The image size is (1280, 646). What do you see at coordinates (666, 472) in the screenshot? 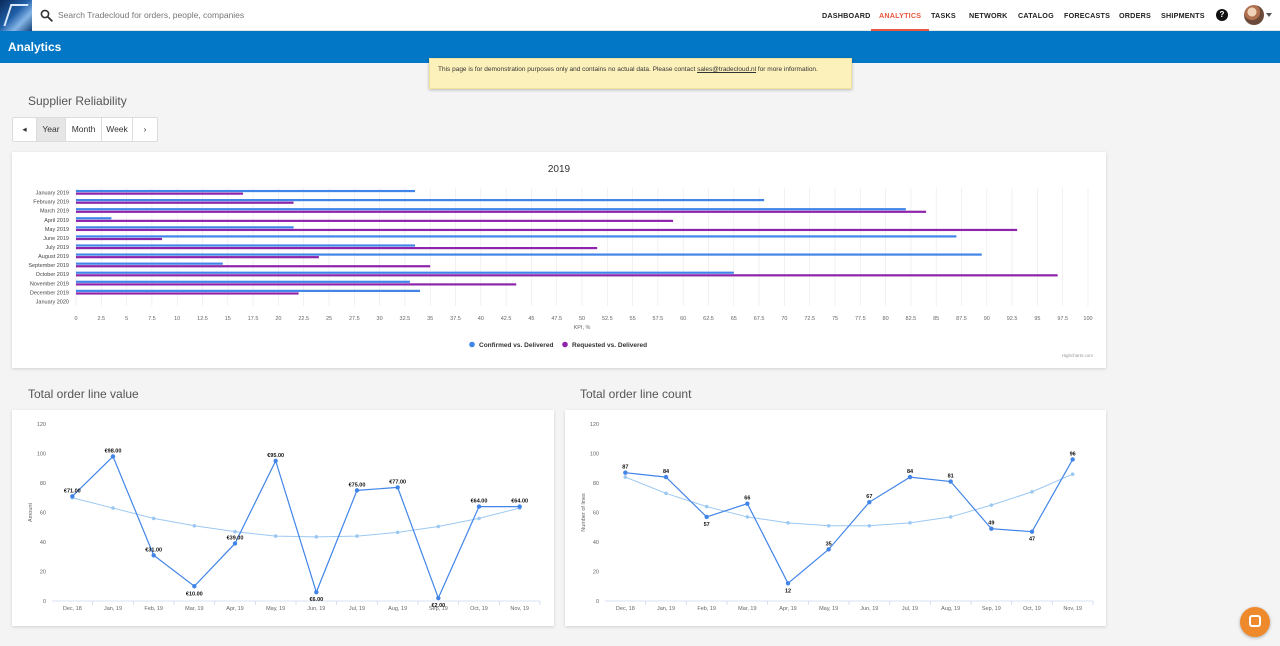
I see `data-label: 84` at bounding box center [666, 472].